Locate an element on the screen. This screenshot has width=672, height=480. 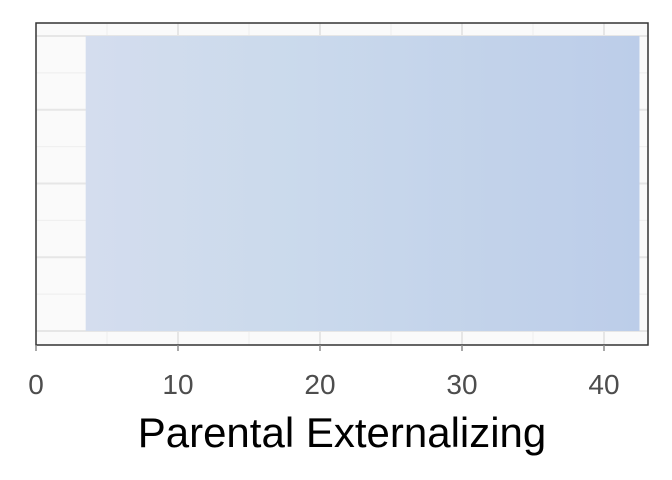
x-tick-label: 0 is located at coordinates (36, 384).